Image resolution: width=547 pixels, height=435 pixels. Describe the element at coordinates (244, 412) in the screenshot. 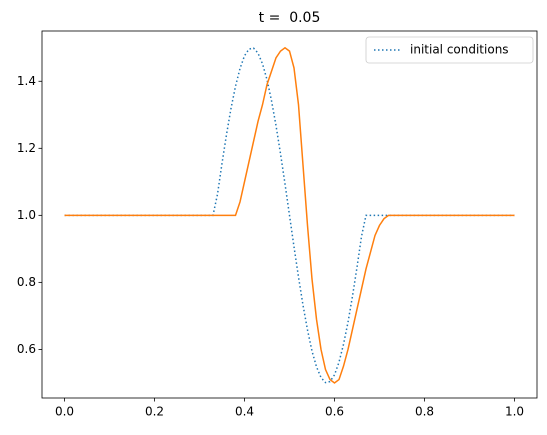

I see `x-tick-label: 0.4` at that location.